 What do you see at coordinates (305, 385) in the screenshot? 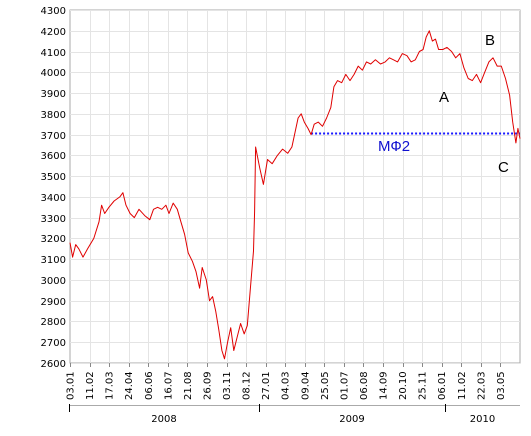
I see `x-tick-label: 09.04` at bounding box center [305, 385].